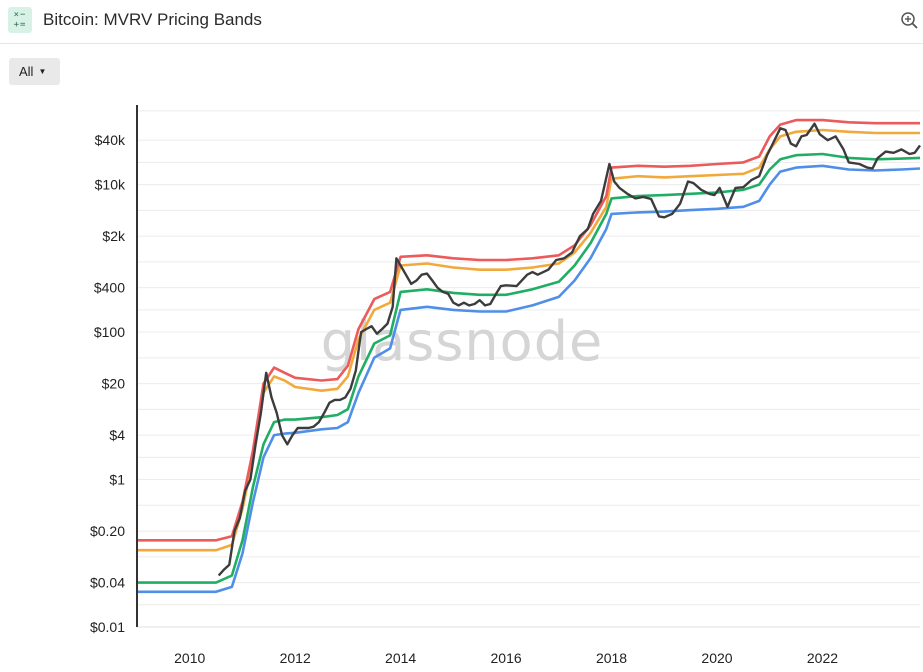  Describe the element at coordinates (42, 71) in the screenshot. I see `caret-down-icon: ▼` at that location.